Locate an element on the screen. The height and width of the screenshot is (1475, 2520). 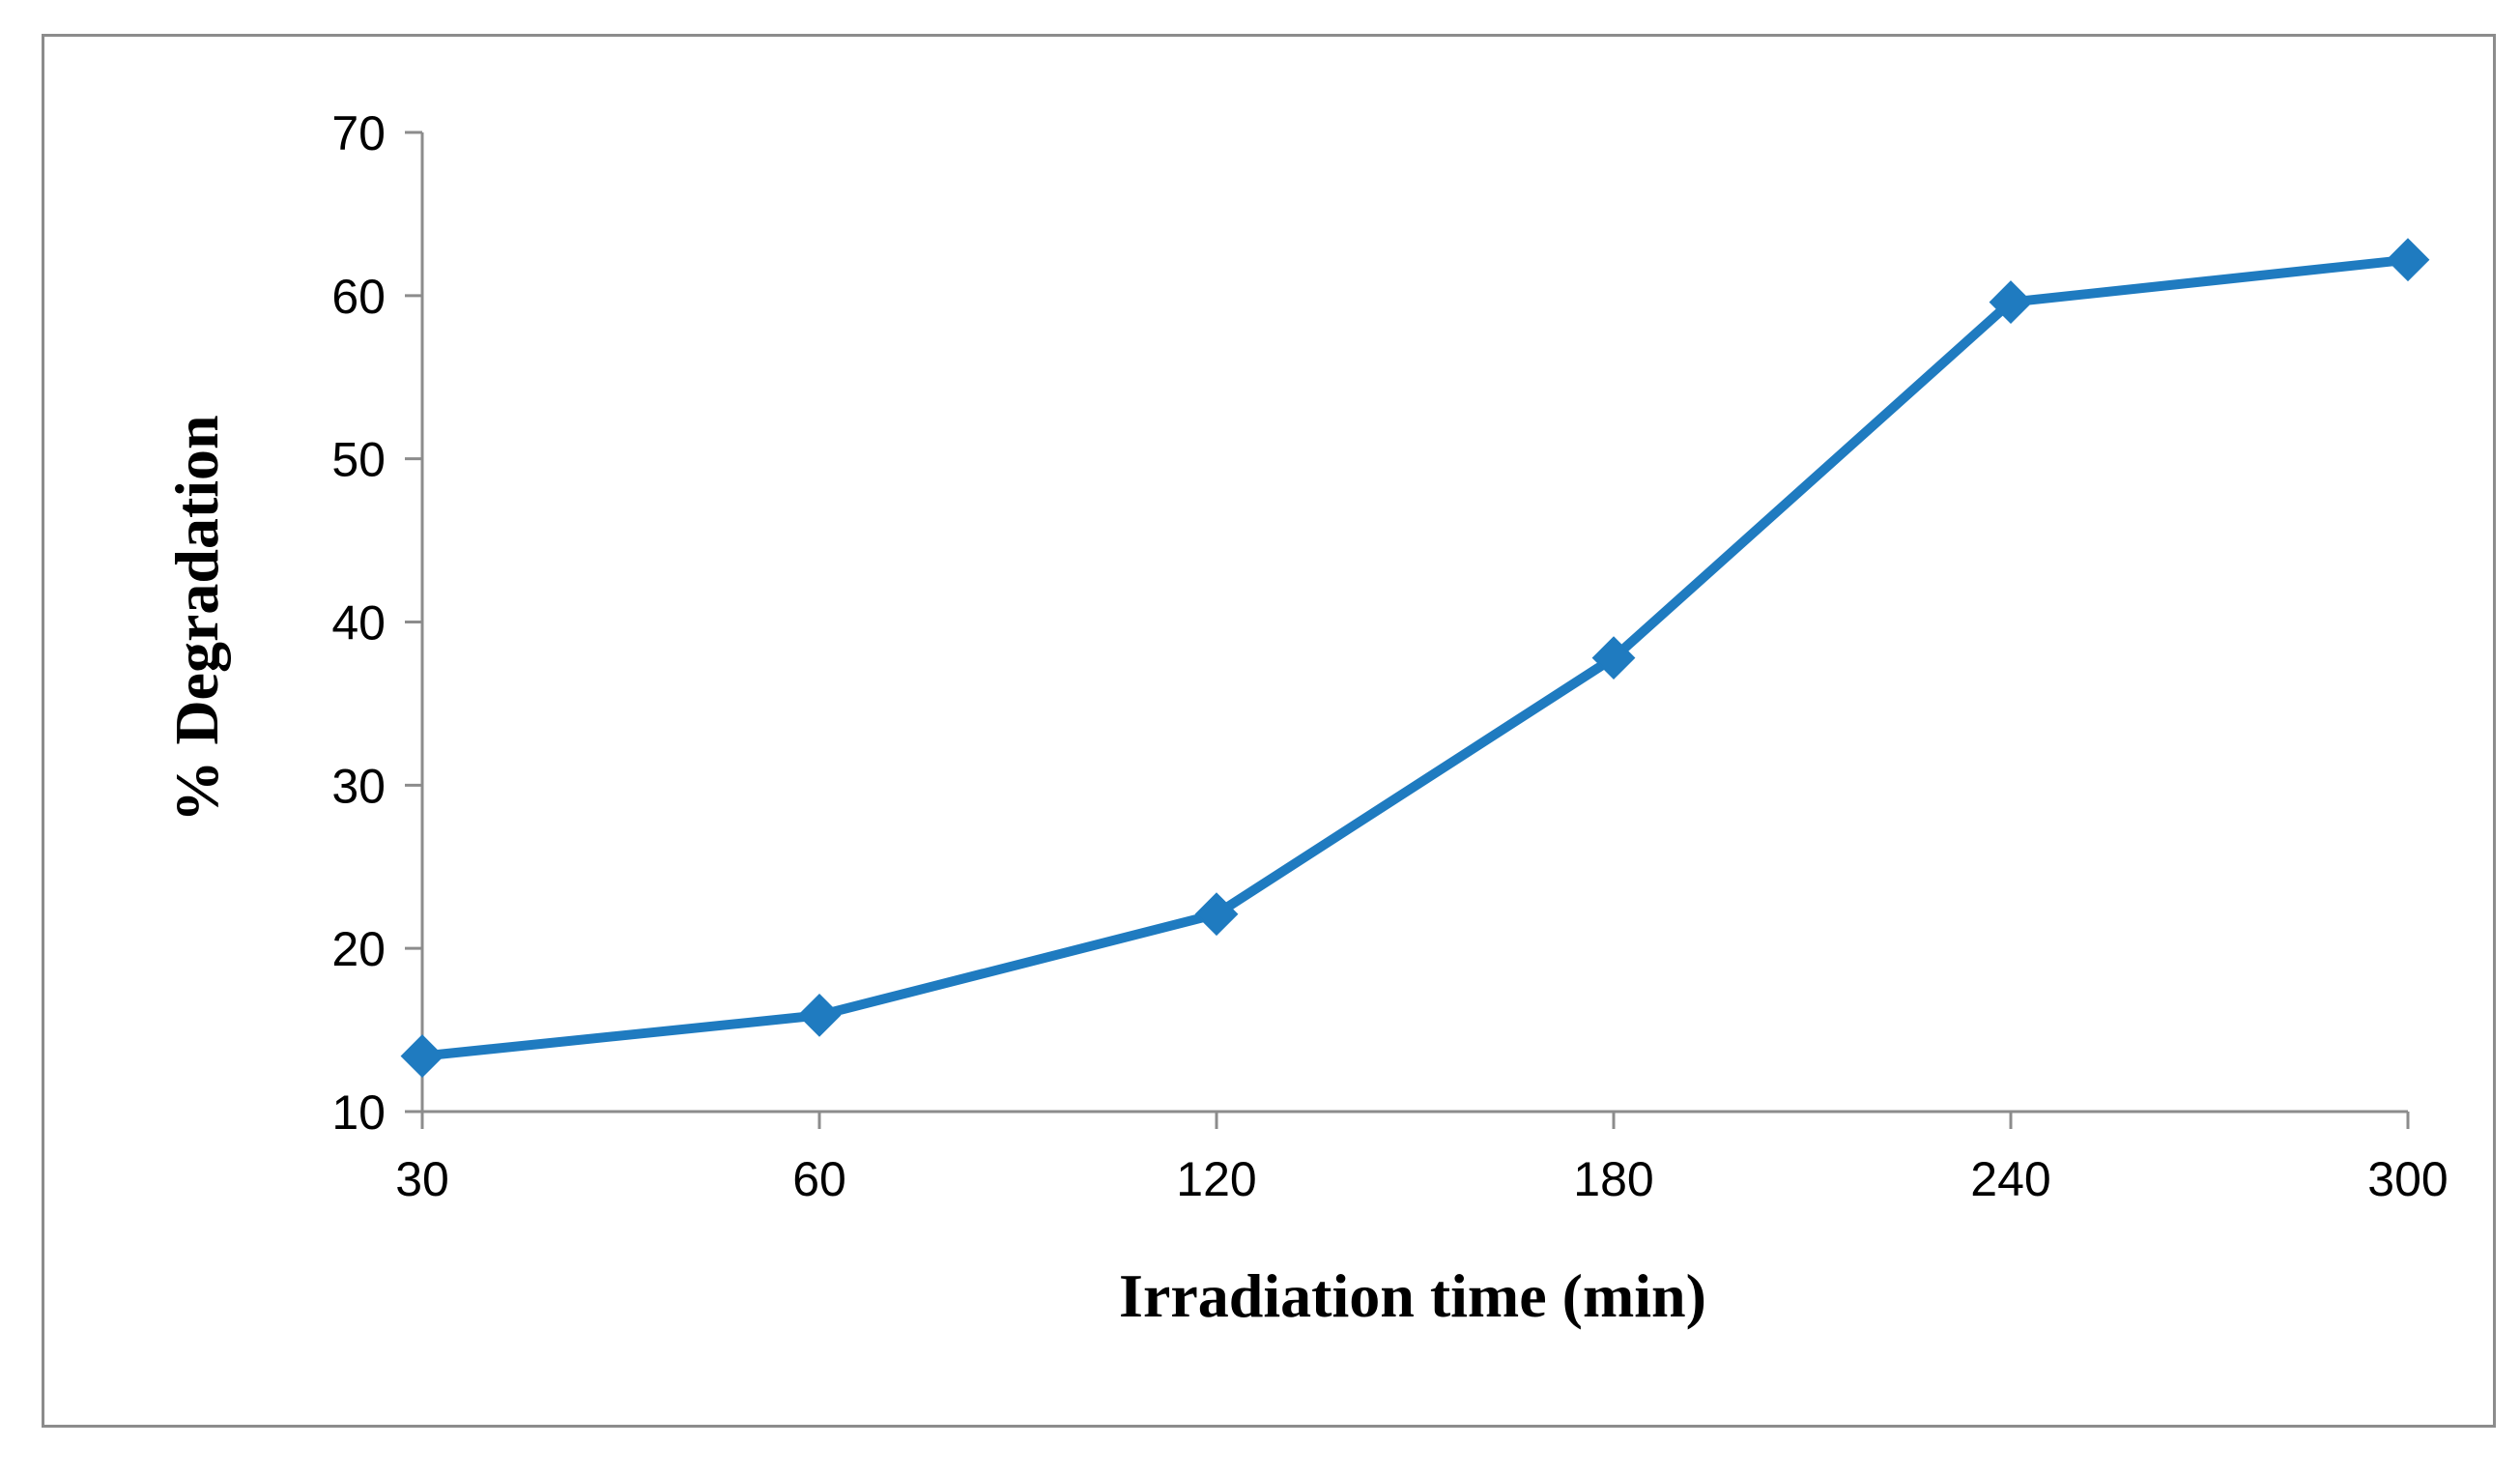
y-tick-label: 10 is located at coordinates (358, 1112).